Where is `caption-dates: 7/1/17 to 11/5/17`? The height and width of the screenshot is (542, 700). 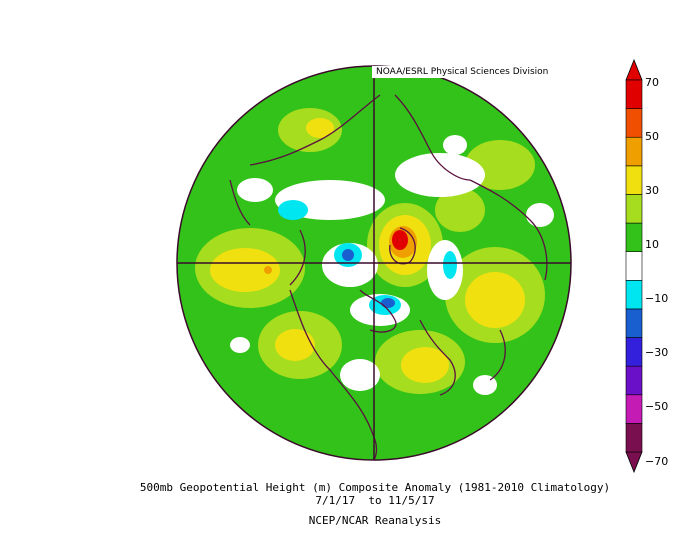
caption-dates: 7/1/17 to 11/5/17 is located at coordinates (375, 500).